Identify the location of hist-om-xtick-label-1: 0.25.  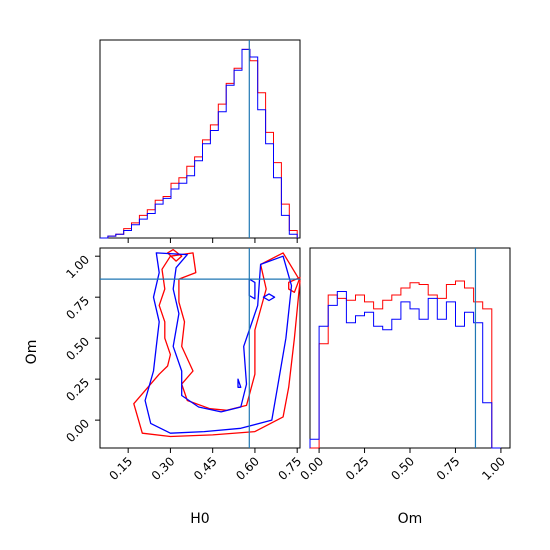
(357, 468).